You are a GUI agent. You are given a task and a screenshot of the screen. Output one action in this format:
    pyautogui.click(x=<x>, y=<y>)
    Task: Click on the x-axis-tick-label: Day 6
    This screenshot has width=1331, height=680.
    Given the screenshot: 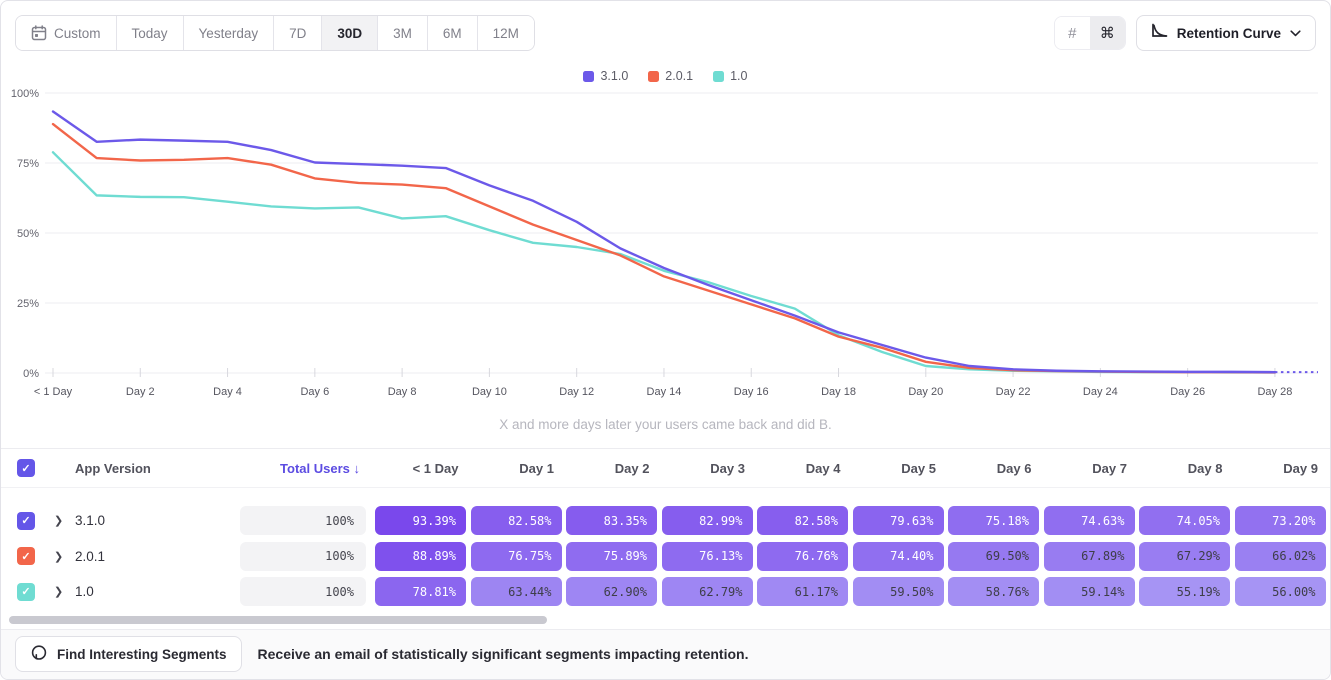 What is the action you would take?
    pyautogui.click(x=314, y=392)
    